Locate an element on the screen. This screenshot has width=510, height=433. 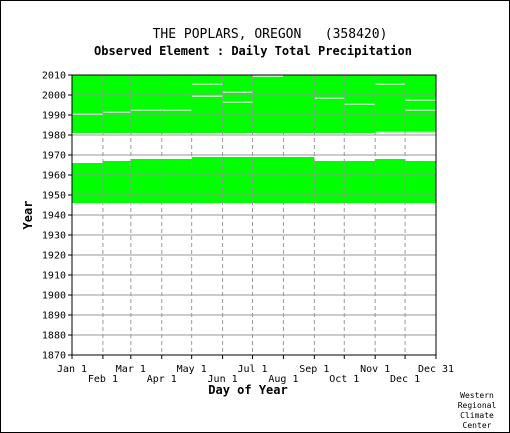
y-tick-label: 1880 is located at coordinates (54, 336).